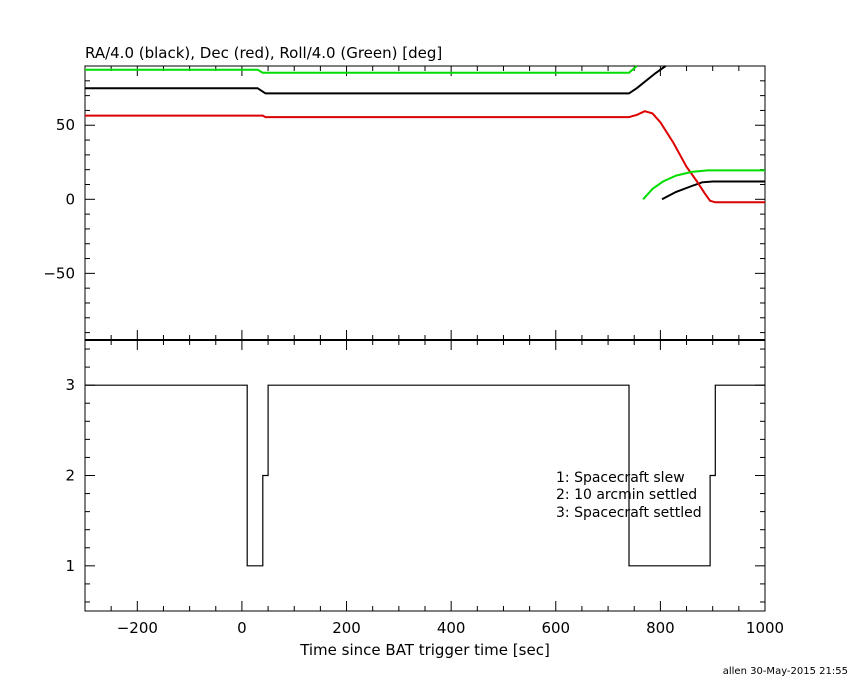 The height and width of the screenshot is (680, 850). Describe the element at coordinates (346, 628) in the screenshot. I see `x-tick-label: 200` at that location.